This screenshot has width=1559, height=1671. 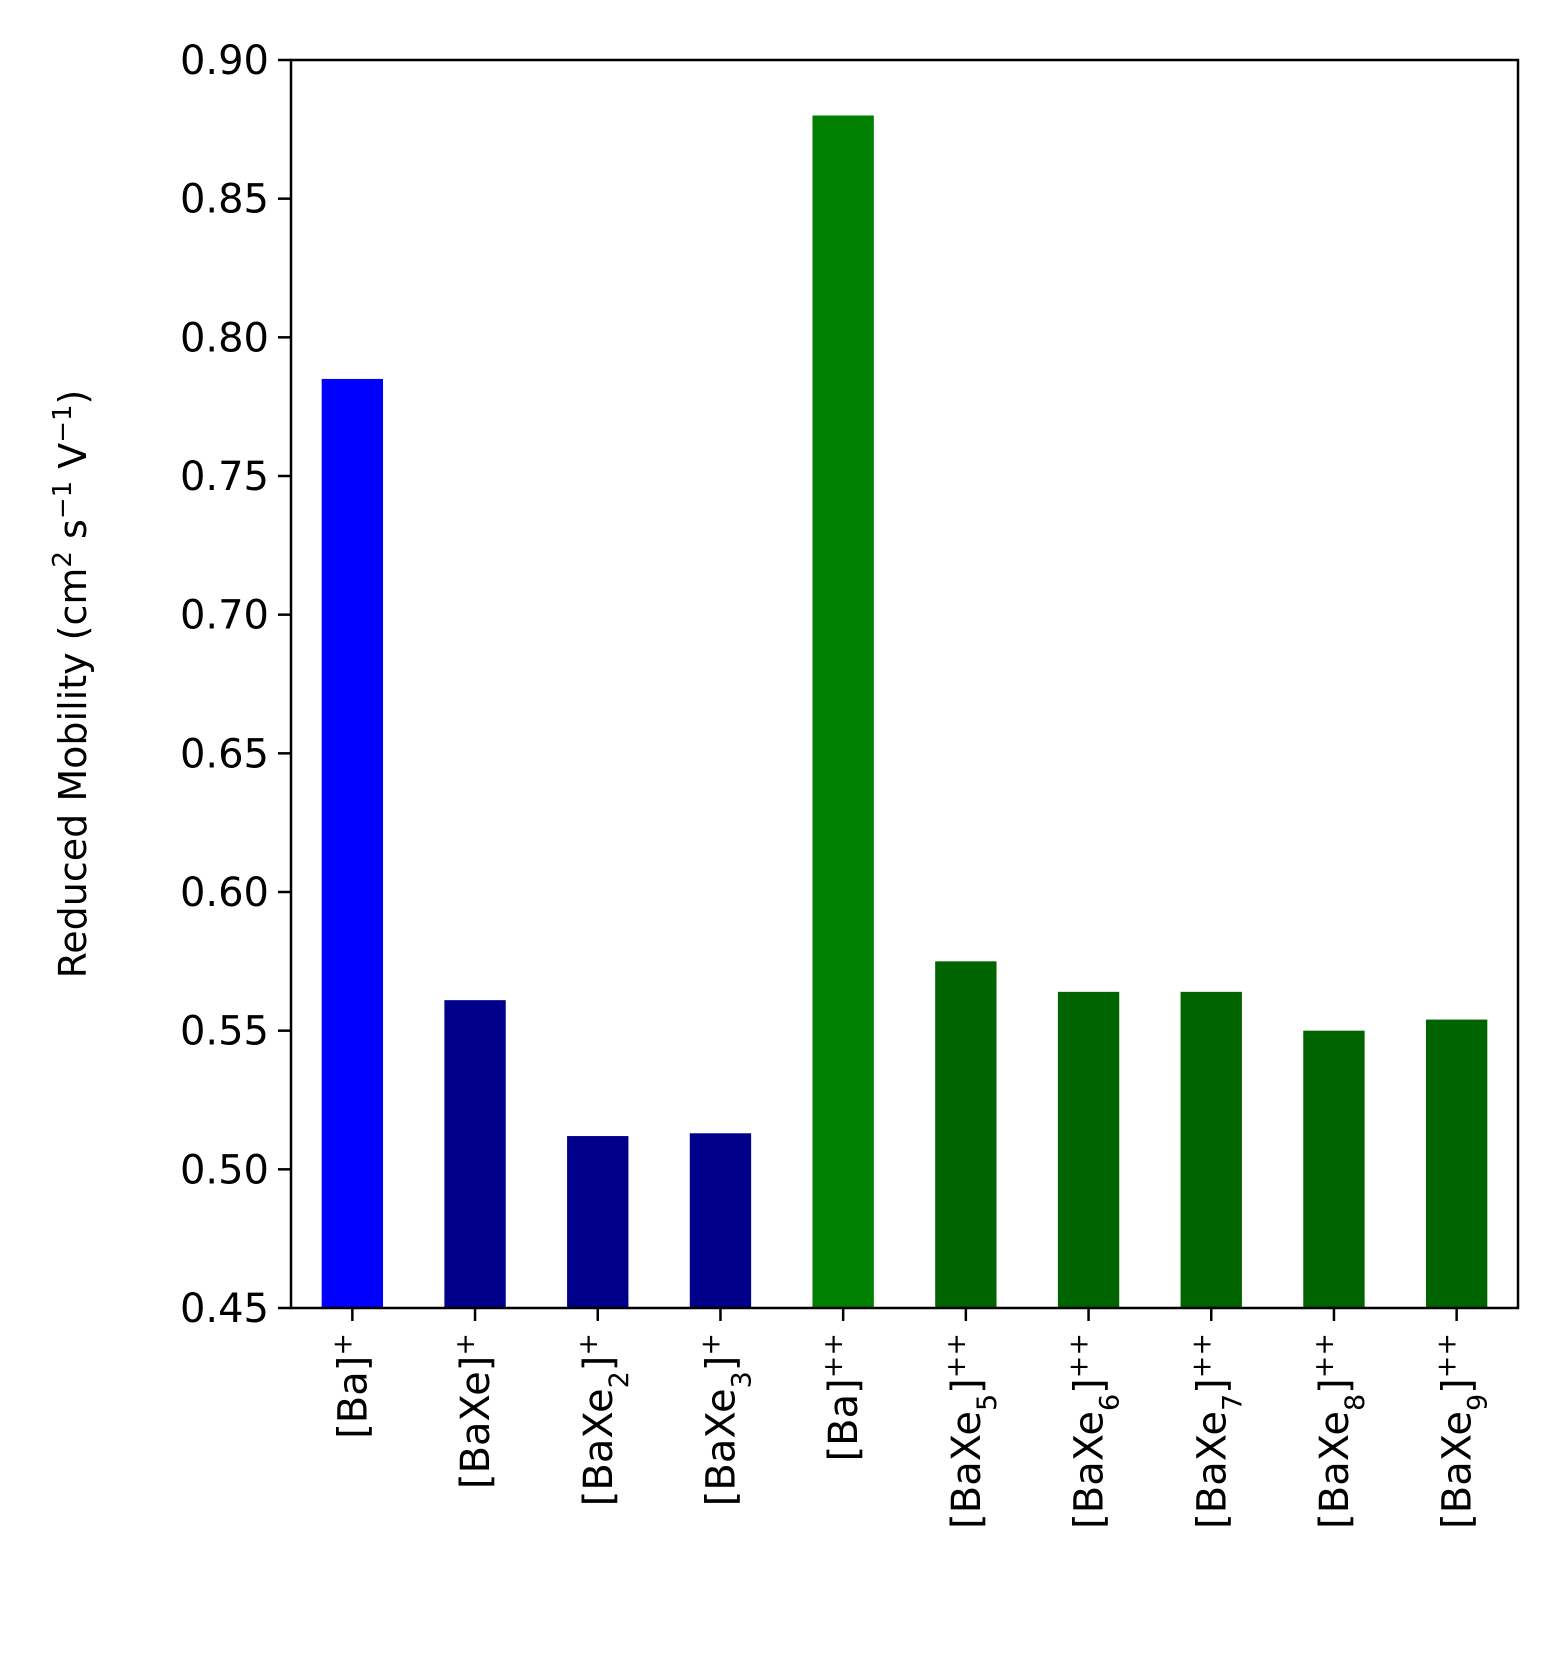 I want to click on x-tick-label: [Ba]+, so click(x=352, y=1386).